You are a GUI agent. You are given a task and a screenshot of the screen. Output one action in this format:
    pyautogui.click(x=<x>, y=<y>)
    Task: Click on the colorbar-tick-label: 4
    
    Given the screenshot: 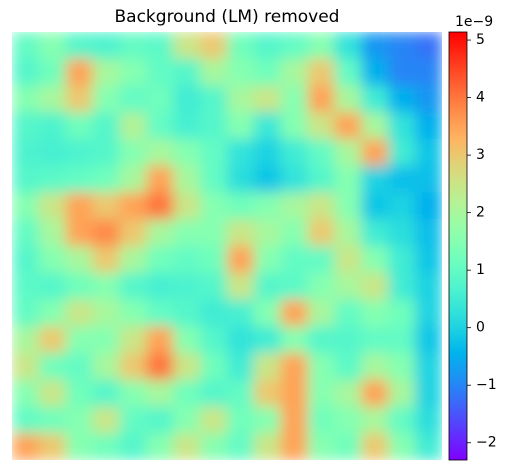 What is the action you would take?
    pyautogui.click(x=480, y=98)
    